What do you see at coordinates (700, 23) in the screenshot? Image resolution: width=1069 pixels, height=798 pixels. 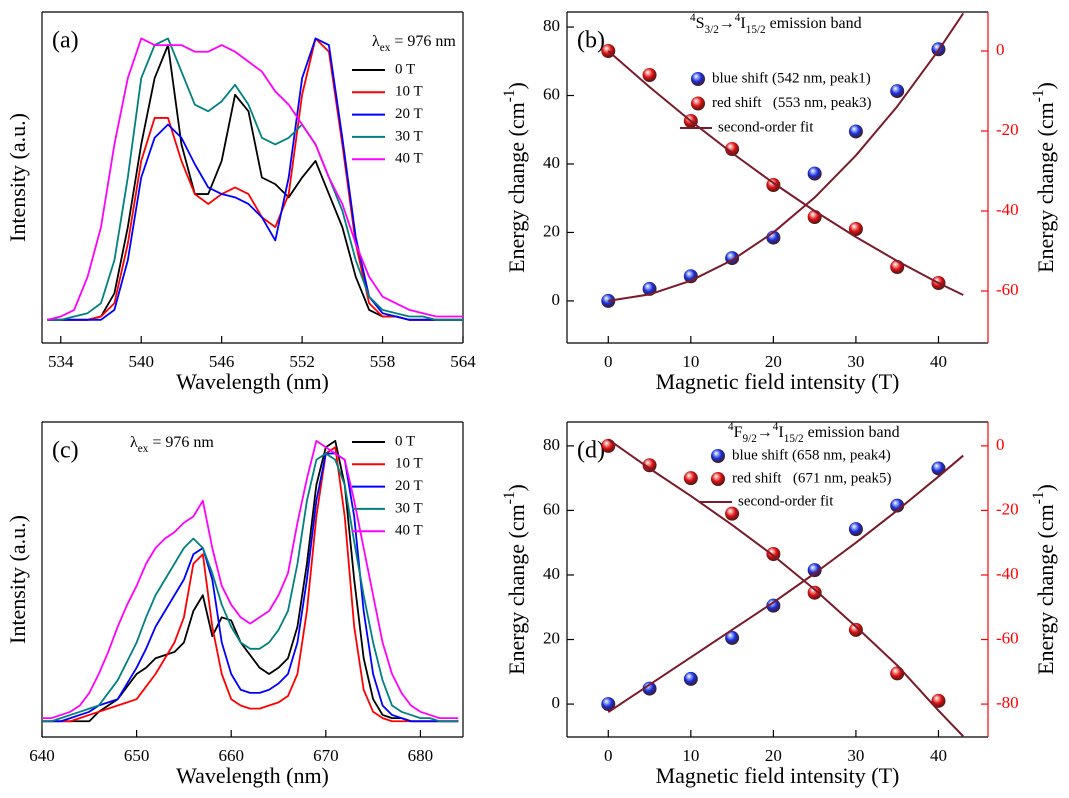 I see `text-part: S` at bounding box center [700, 23].